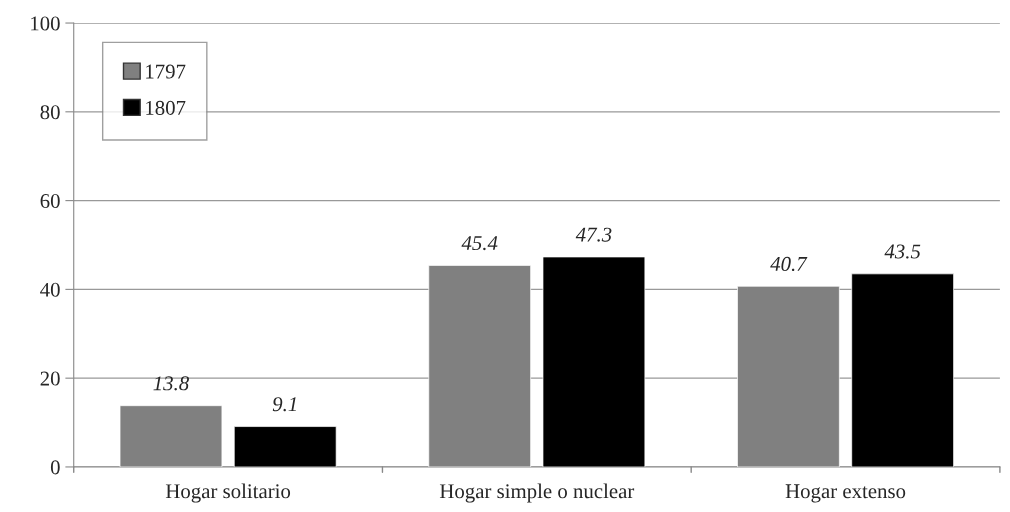  I want to click on y-tick-label: 80, so click(50, 112).